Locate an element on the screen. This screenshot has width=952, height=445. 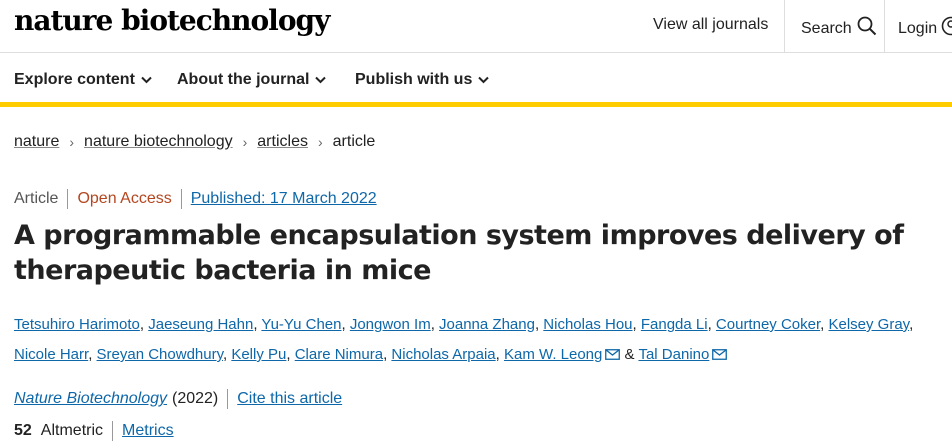
author-link: Sreyan Chowdhury is located at coordinates (159, 354).